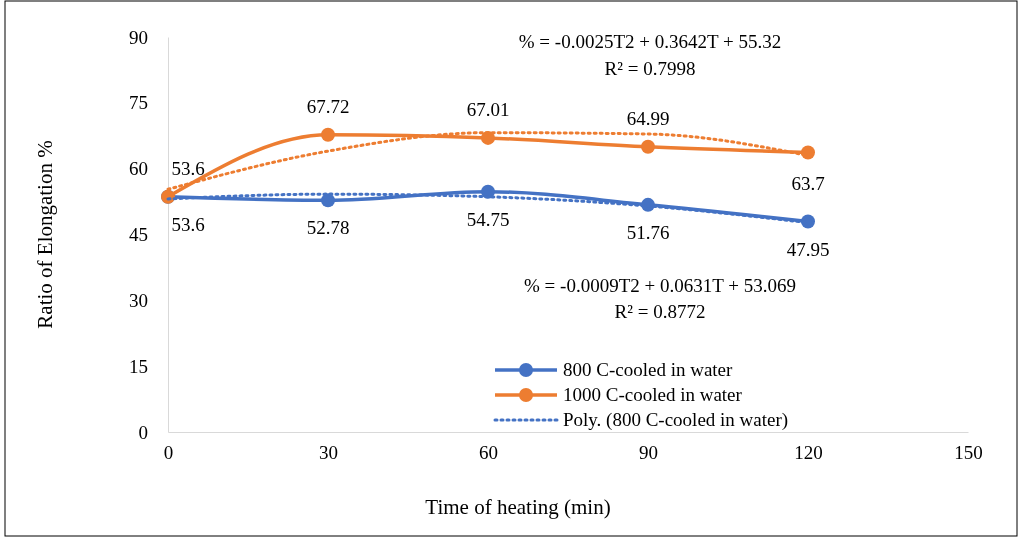 The height and width of the screenshot is (537, 1022). What do you see at coordinates (648, 118) in the screenshot?
I see `data-label: 64.99` at bounding box center [648, 118].